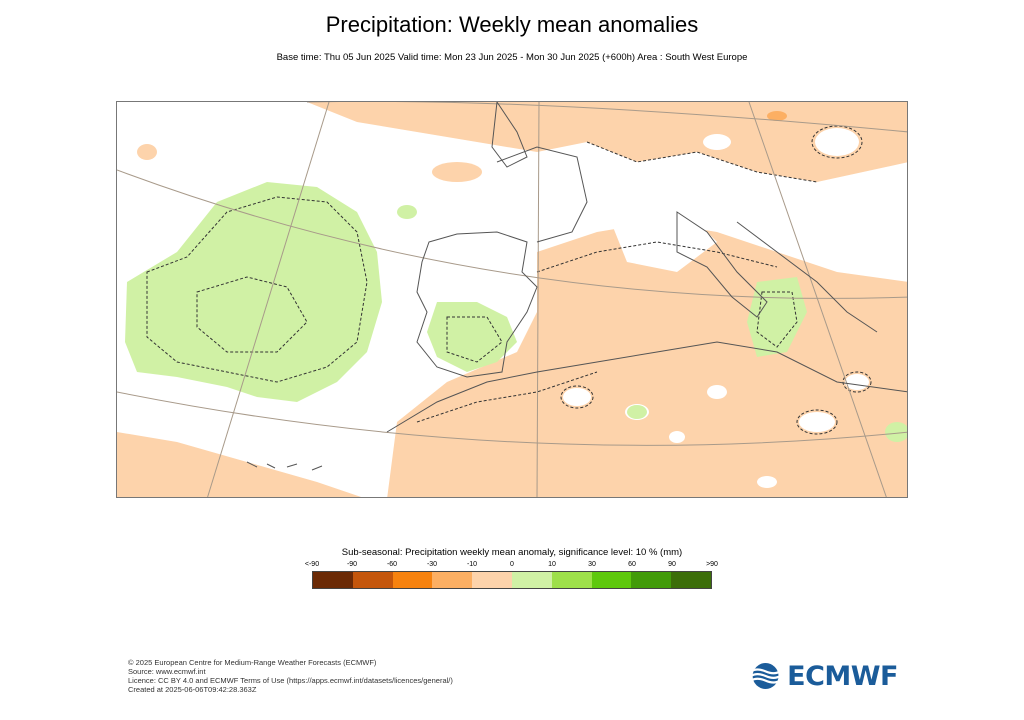 The height and width of the screenshot is (720, 1024). What do you see at coordinates (192, 689) in the screenshot?
I see `footer-created: Created at 2025-06-06T09:42:28.363Z` at bounding box center [192, 689].